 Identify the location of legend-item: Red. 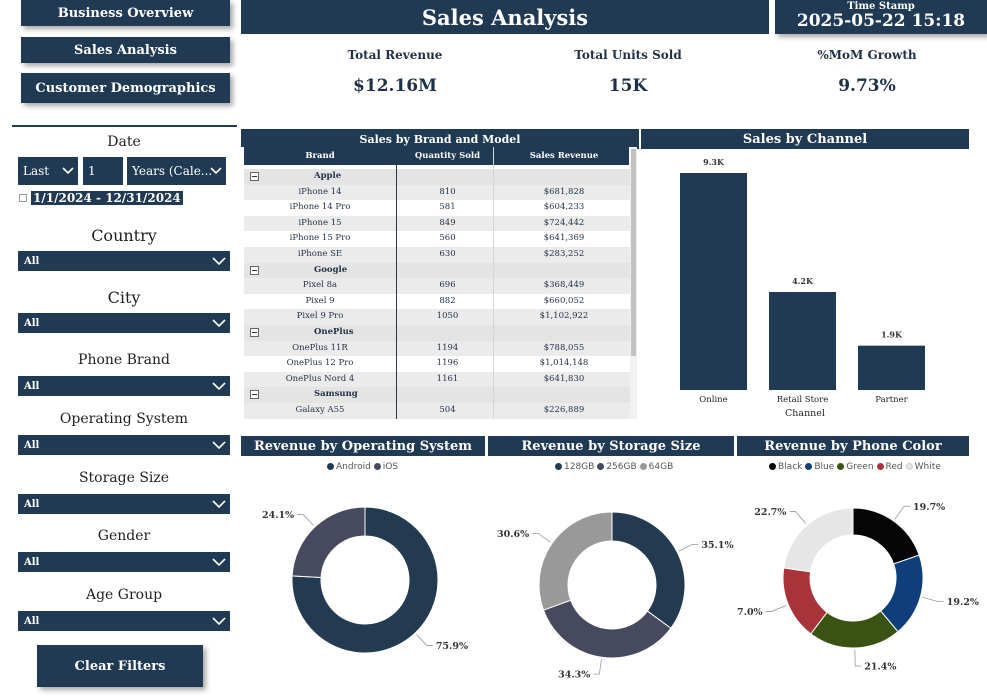
(889, 467).